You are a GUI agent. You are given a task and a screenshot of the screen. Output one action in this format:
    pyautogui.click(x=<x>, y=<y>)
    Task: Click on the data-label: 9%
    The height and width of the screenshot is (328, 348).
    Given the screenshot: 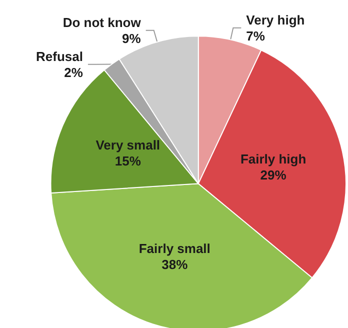 What is the action you would take?
    pyautogui.click(x=132, y=38)
    